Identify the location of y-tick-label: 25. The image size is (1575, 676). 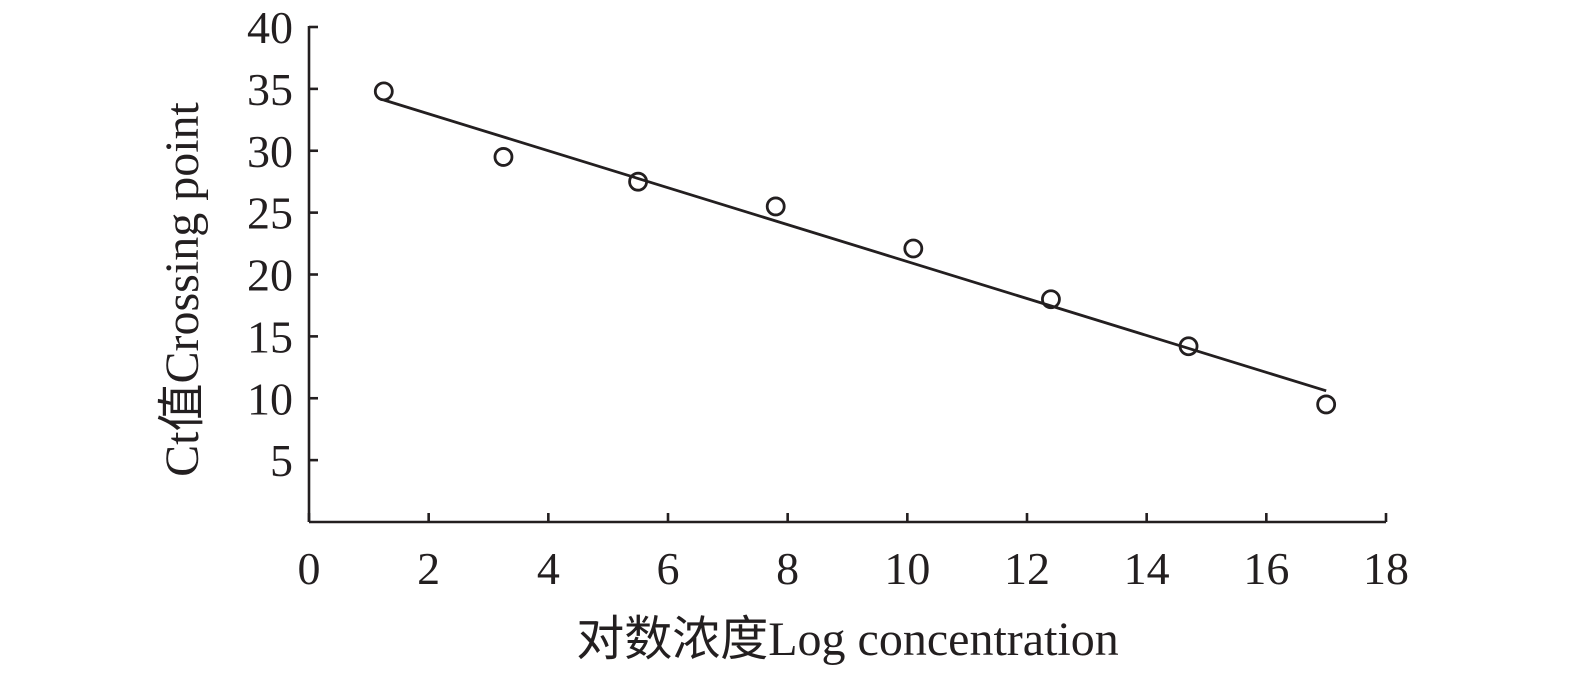
(270, 213).